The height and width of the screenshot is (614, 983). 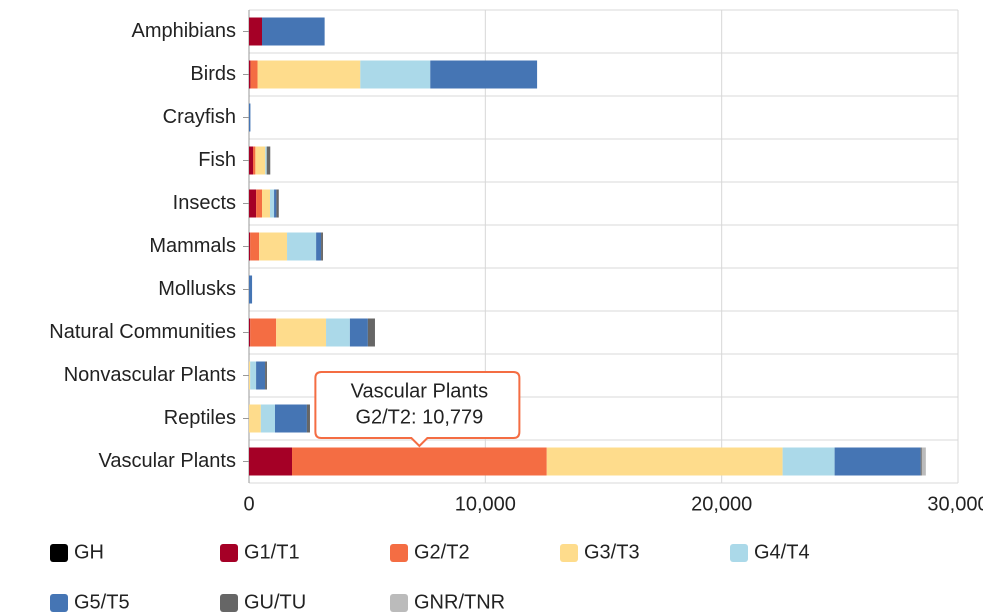 I want to click on legend-item: G3/T3, so click(x=600, y=552).